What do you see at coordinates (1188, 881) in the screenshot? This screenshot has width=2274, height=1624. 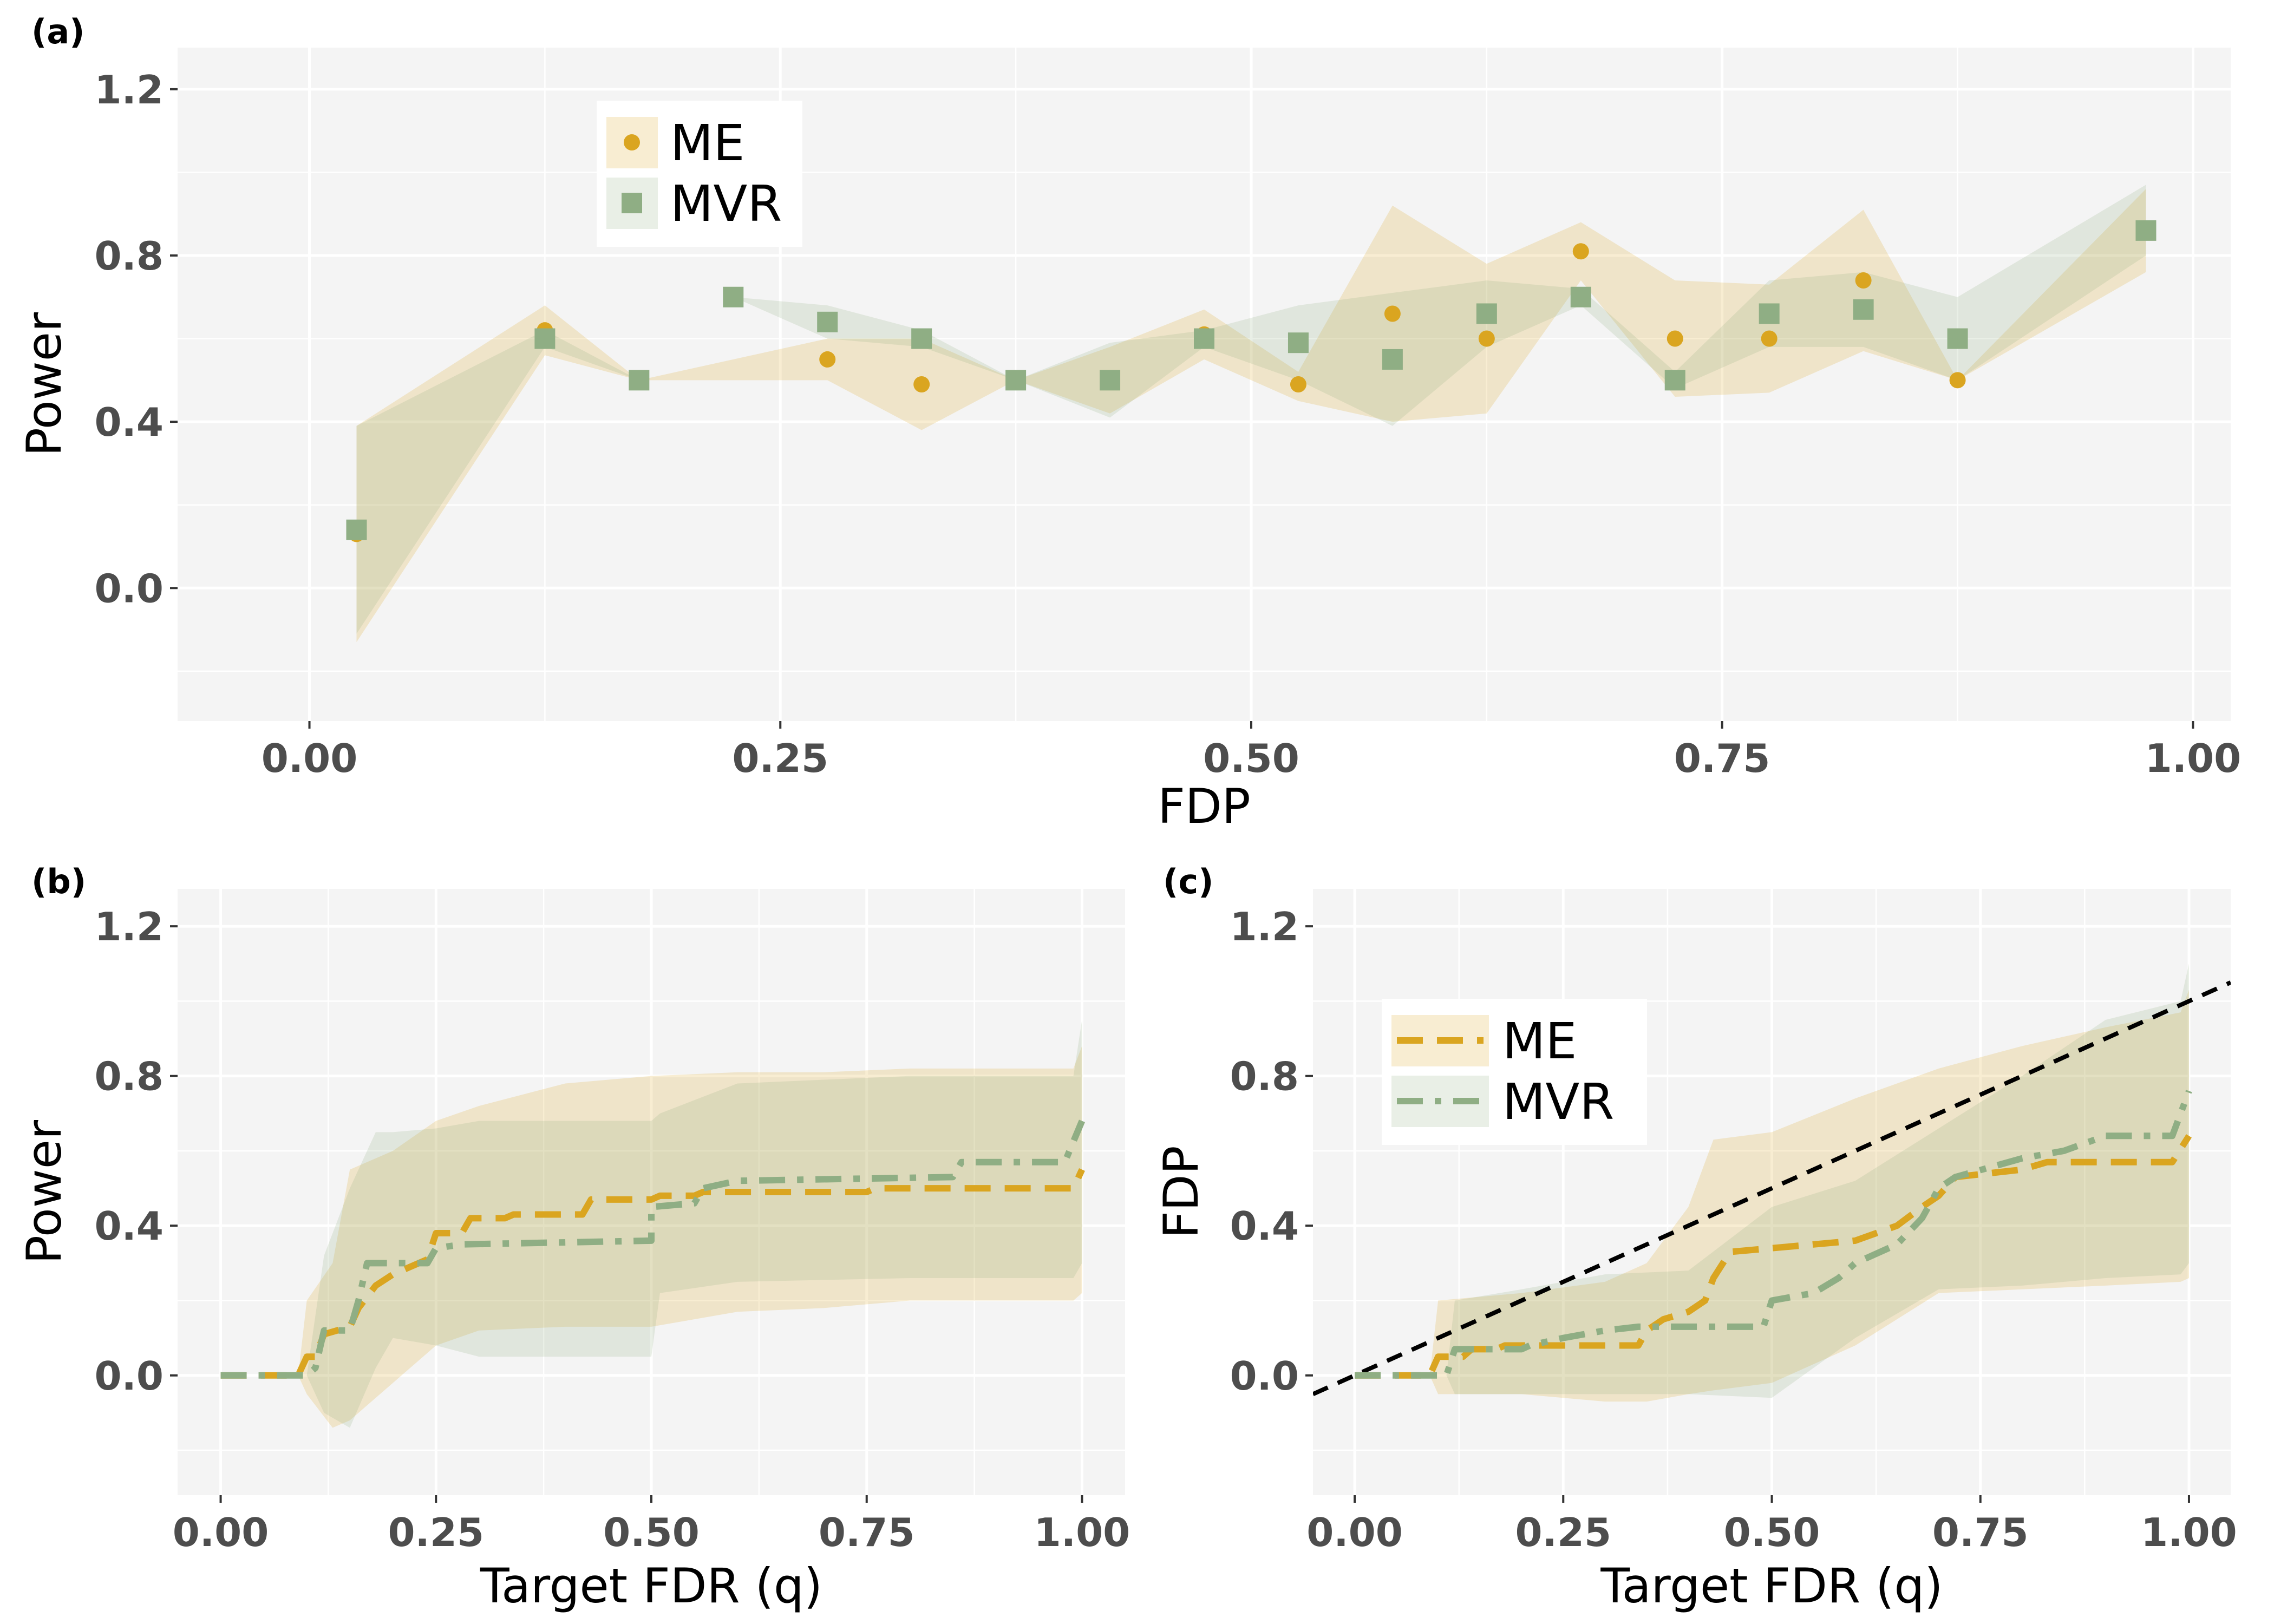 I see `panel-tag: (c)` at bounding box center [1188, 881].